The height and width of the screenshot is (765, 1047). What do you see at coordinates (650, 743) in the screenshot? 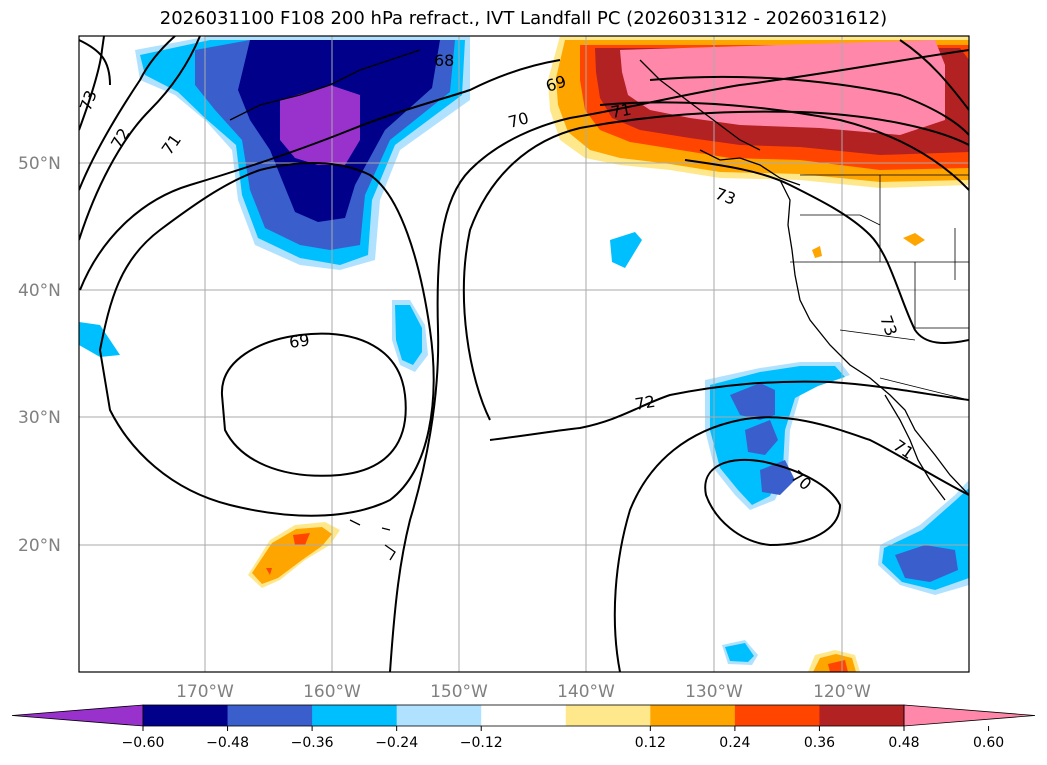
I see `colorbar-tick-label: 0.12` at bounding box center [650, 743].